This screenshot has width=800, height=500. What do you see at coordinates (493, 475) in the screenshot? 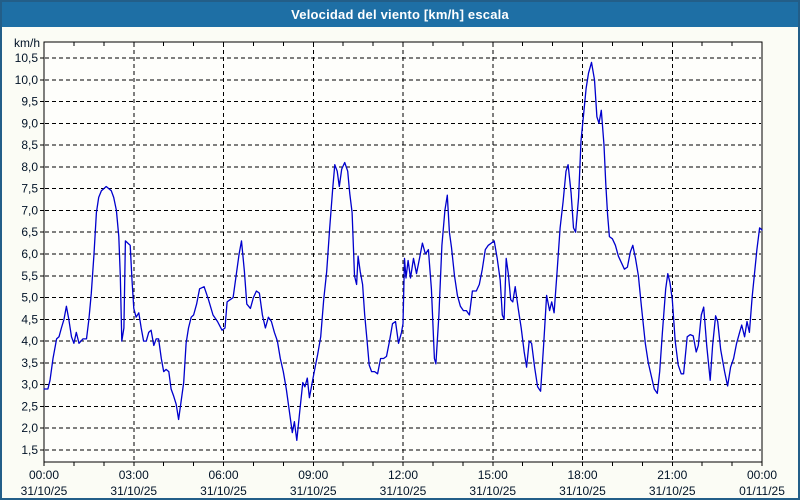
I see `x-tick-time-label: 15:00` at bounding box center [493, 475].